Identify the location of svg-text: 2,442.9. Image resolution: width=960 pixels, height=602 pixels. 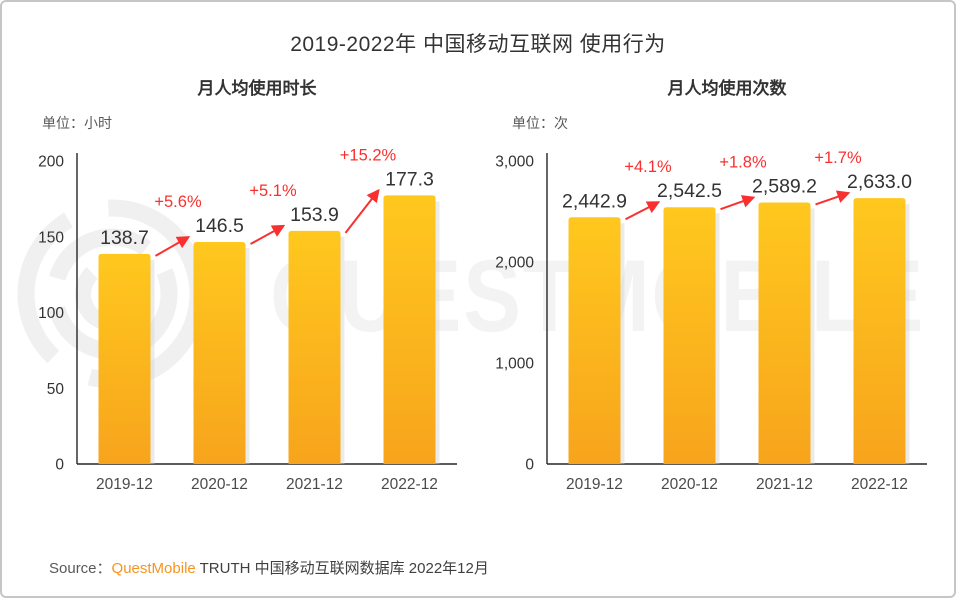
(594, 201).